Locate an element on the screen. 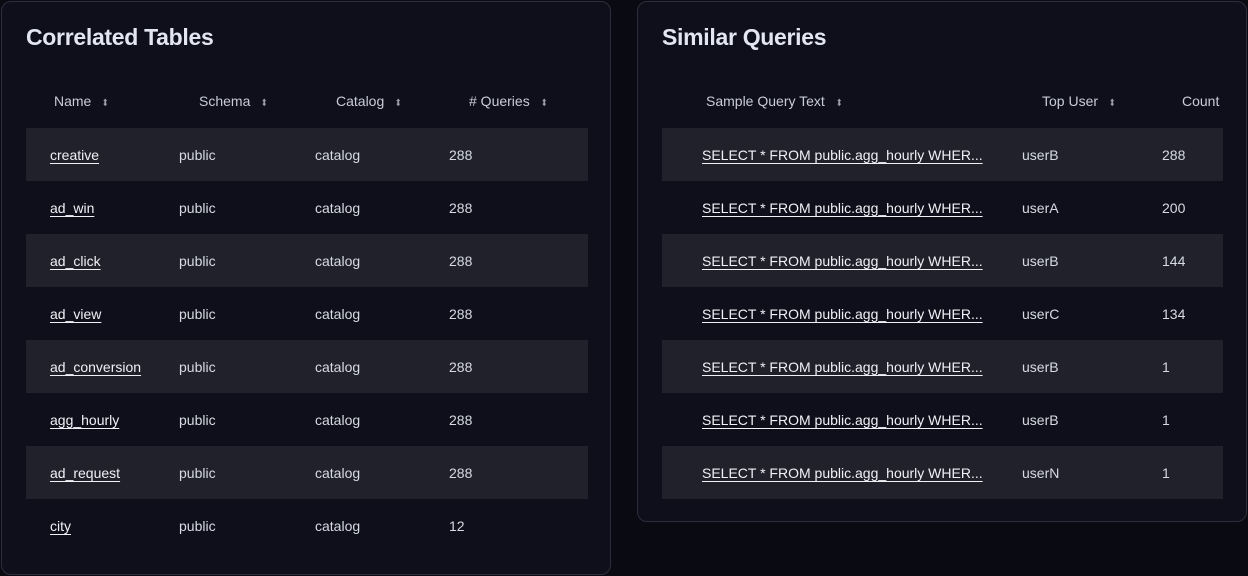 The image size is (1248, 576). column-header-count: Count is located at coordinates (1200, 101).